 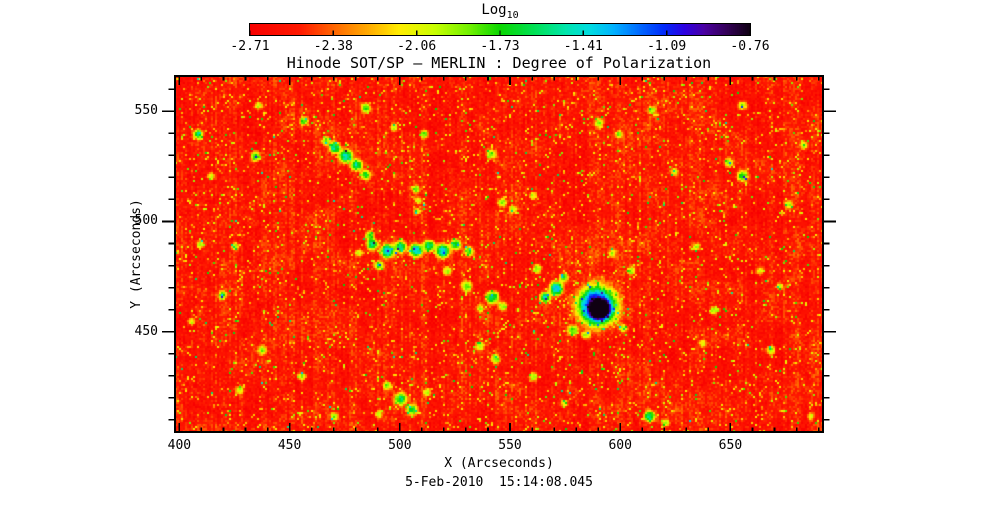 What do you see at coordinates (499, 482) in the screenshot?
I see `timestamp: 5-Feb-2010 15:14:08.045` at bounding box center [499, 482].